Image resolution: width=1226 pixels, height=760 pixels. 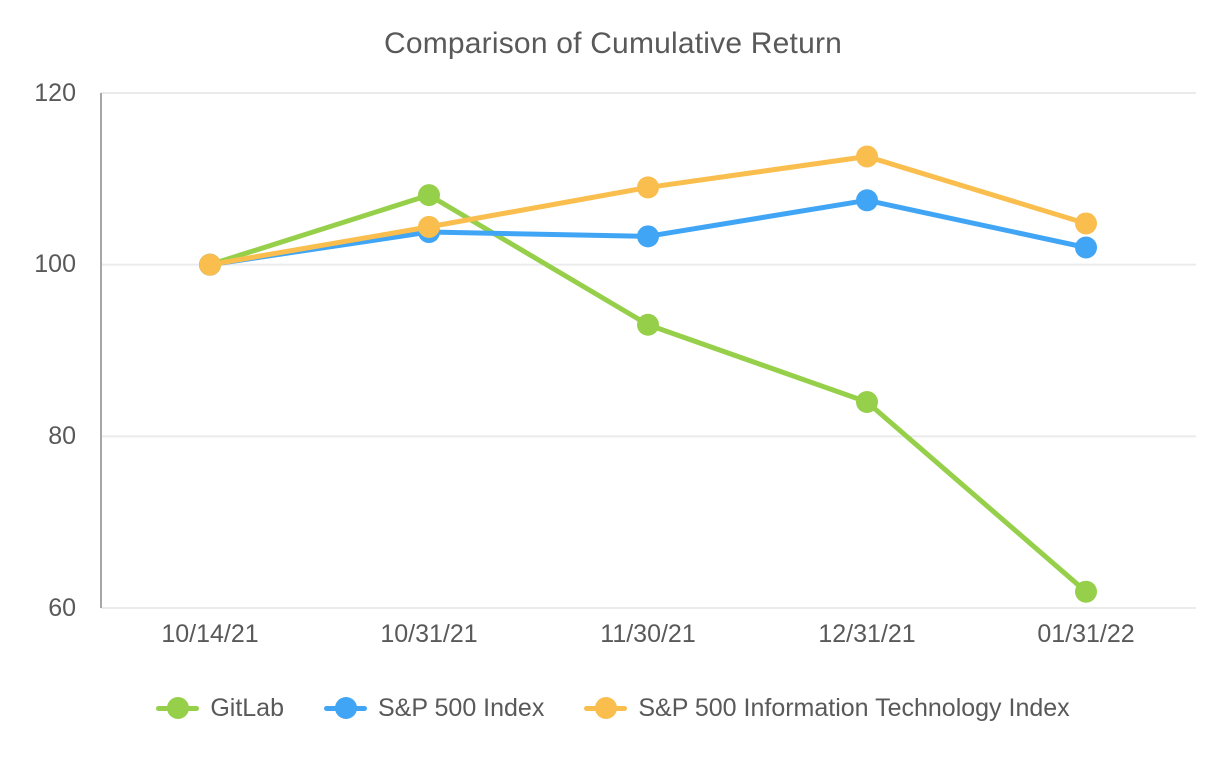 I want to click on y-tick-label-100: 100, so click(x=55, y=264).